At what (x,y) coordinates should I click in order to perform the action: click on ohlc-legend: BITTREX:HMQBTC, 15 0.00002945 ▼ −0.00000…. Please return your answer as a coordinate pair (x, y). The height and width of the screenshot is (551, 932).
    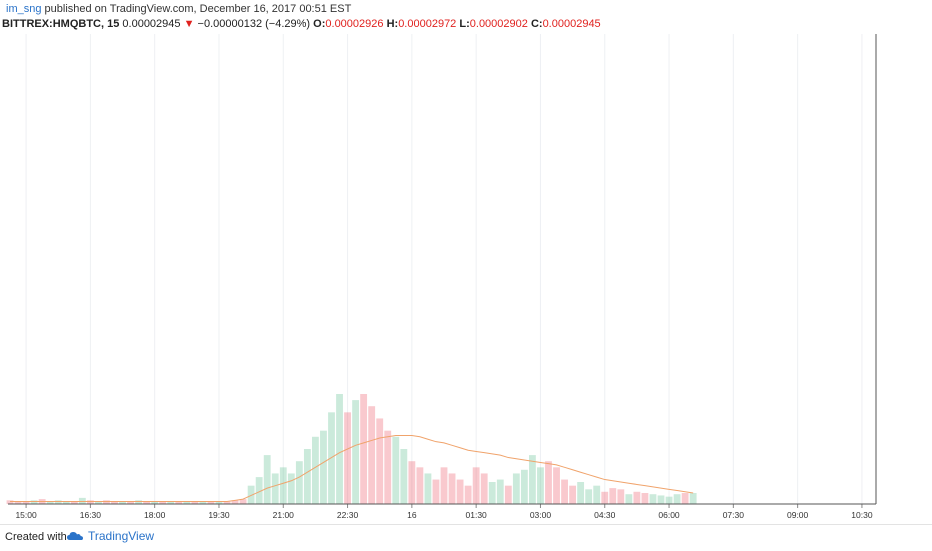
    Looking at the image, I should click on (301, 24).